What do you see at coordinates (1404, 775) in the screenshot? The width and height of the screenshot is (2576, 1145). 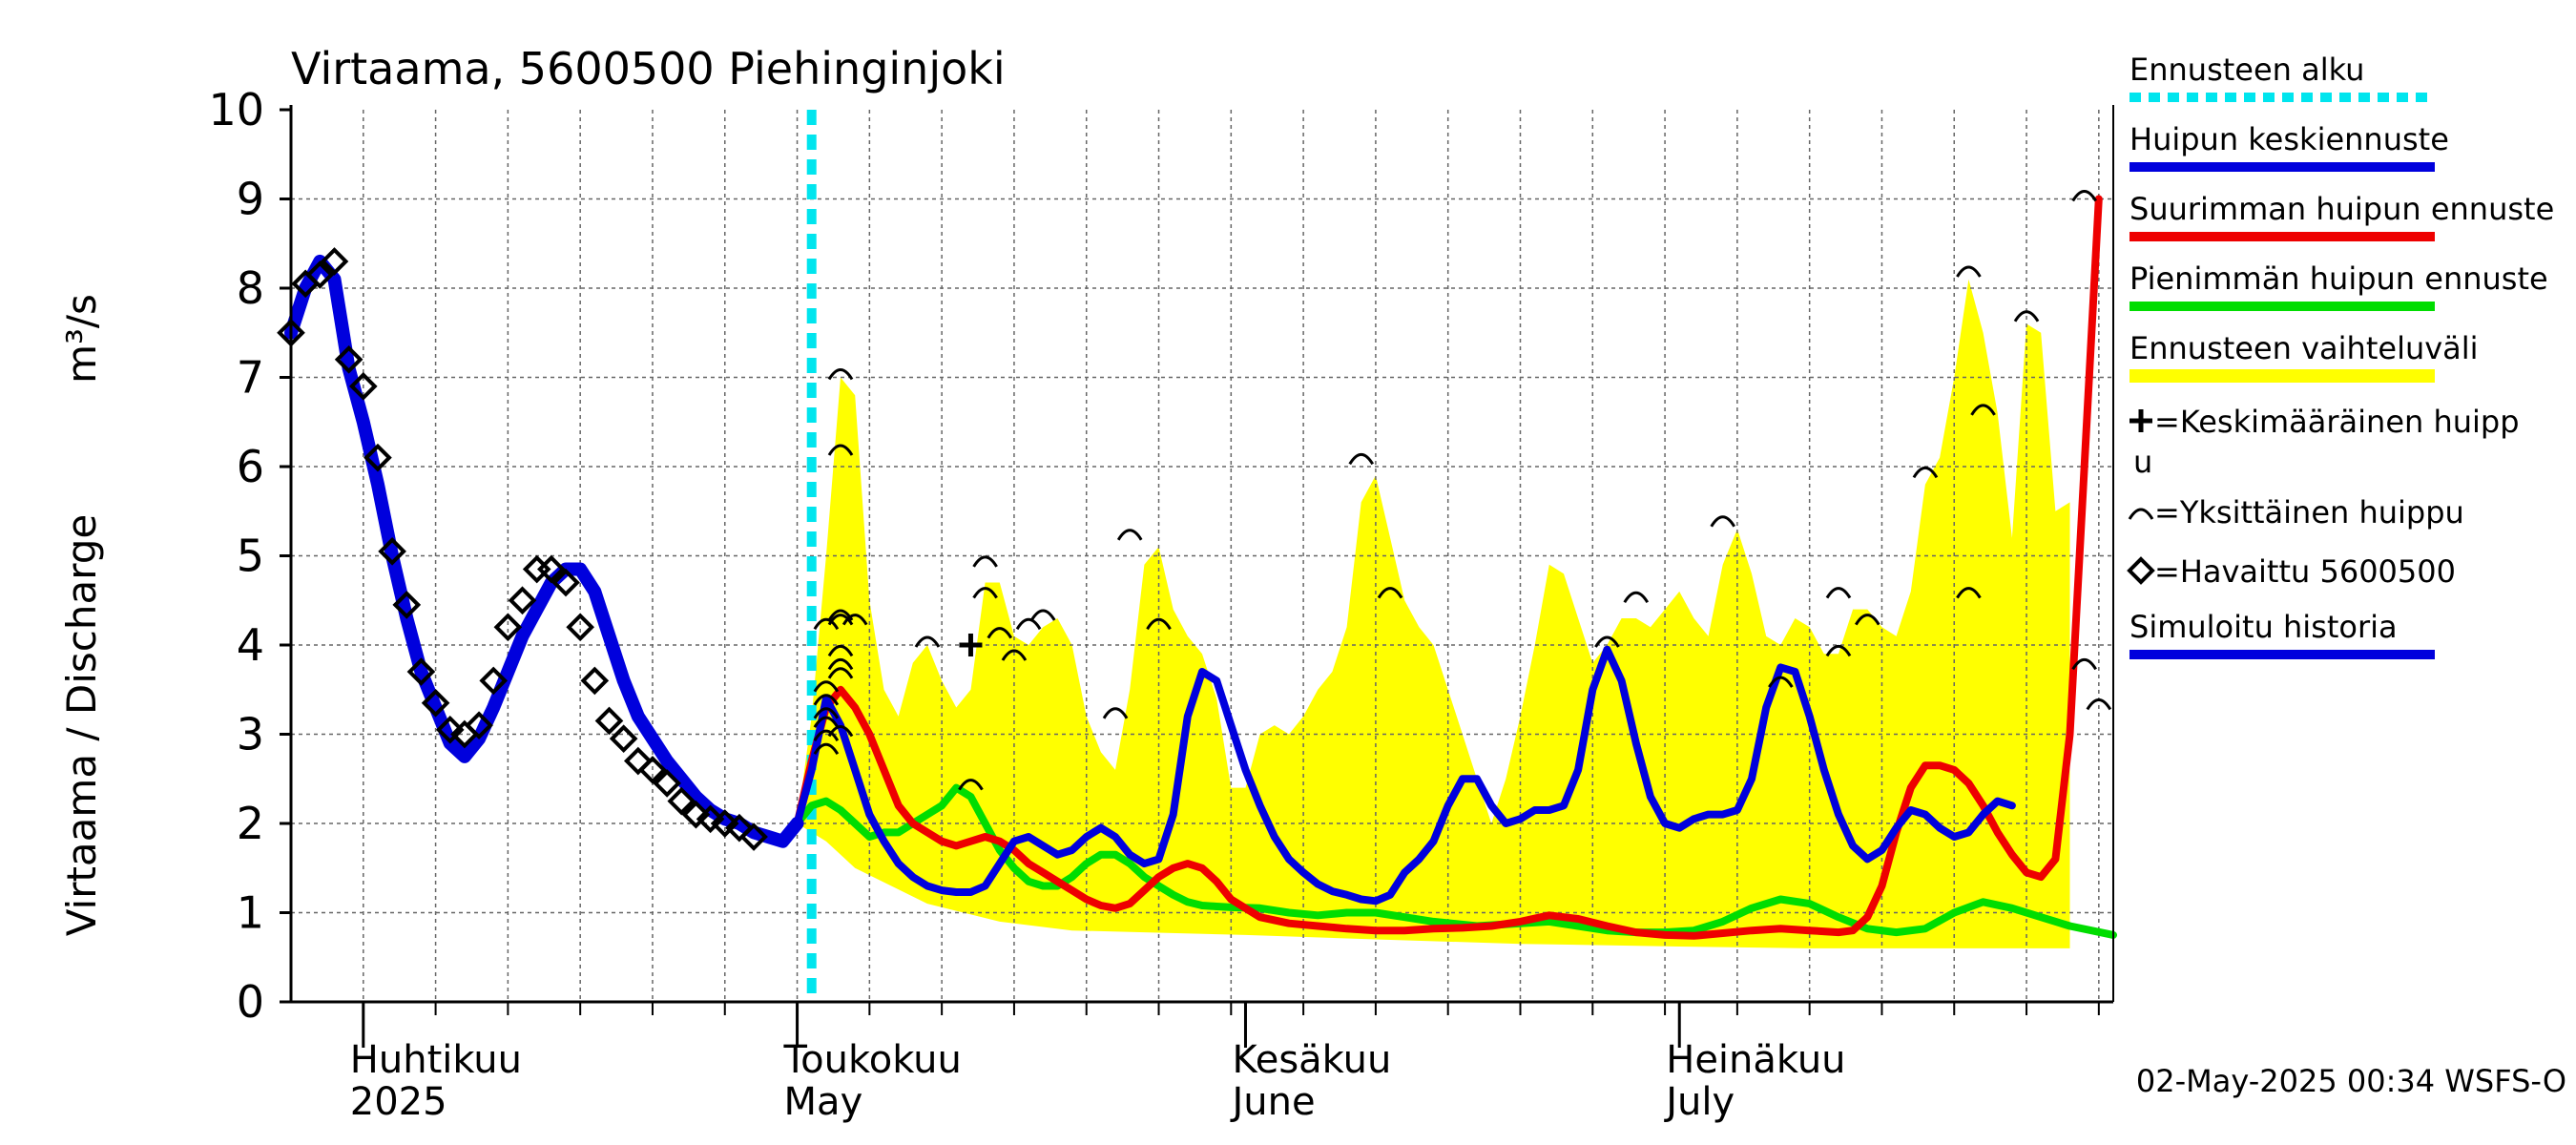 I see `huipun-keskiennuste-line` at bounding box center [1404, 775].